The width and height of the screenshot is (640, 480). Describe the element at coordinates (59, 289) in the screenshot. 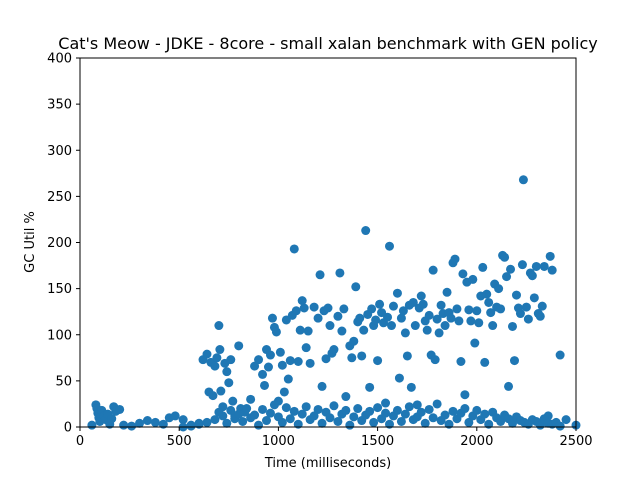

I see `y-tick-label: 150` at that location.